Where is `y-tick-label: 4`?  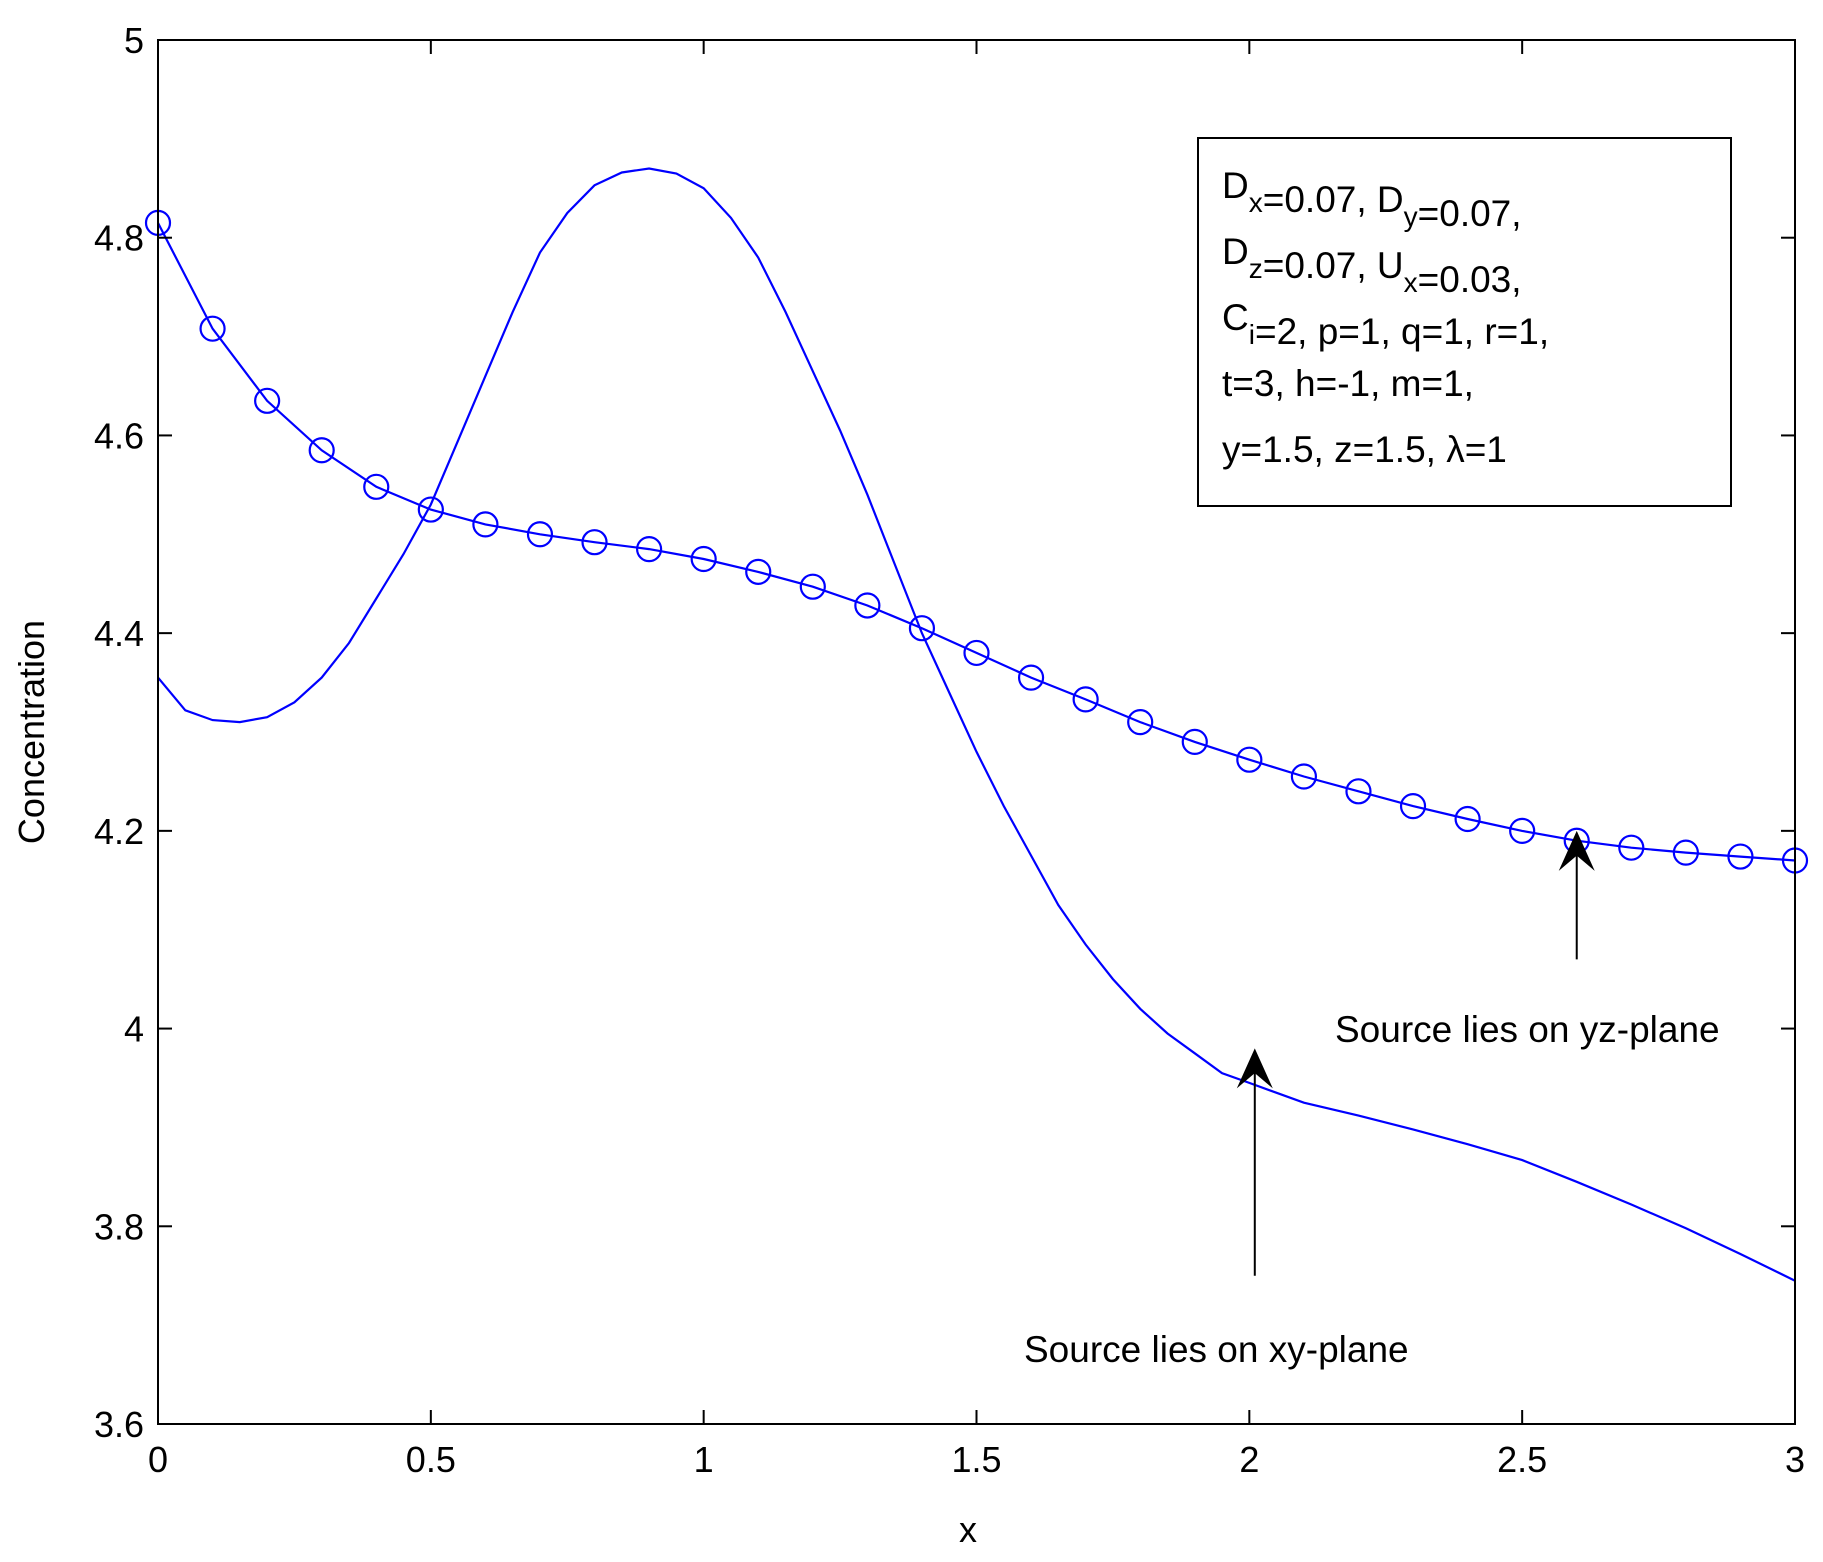 y-tick-label: 4 is located at coordinates (134, 1029).